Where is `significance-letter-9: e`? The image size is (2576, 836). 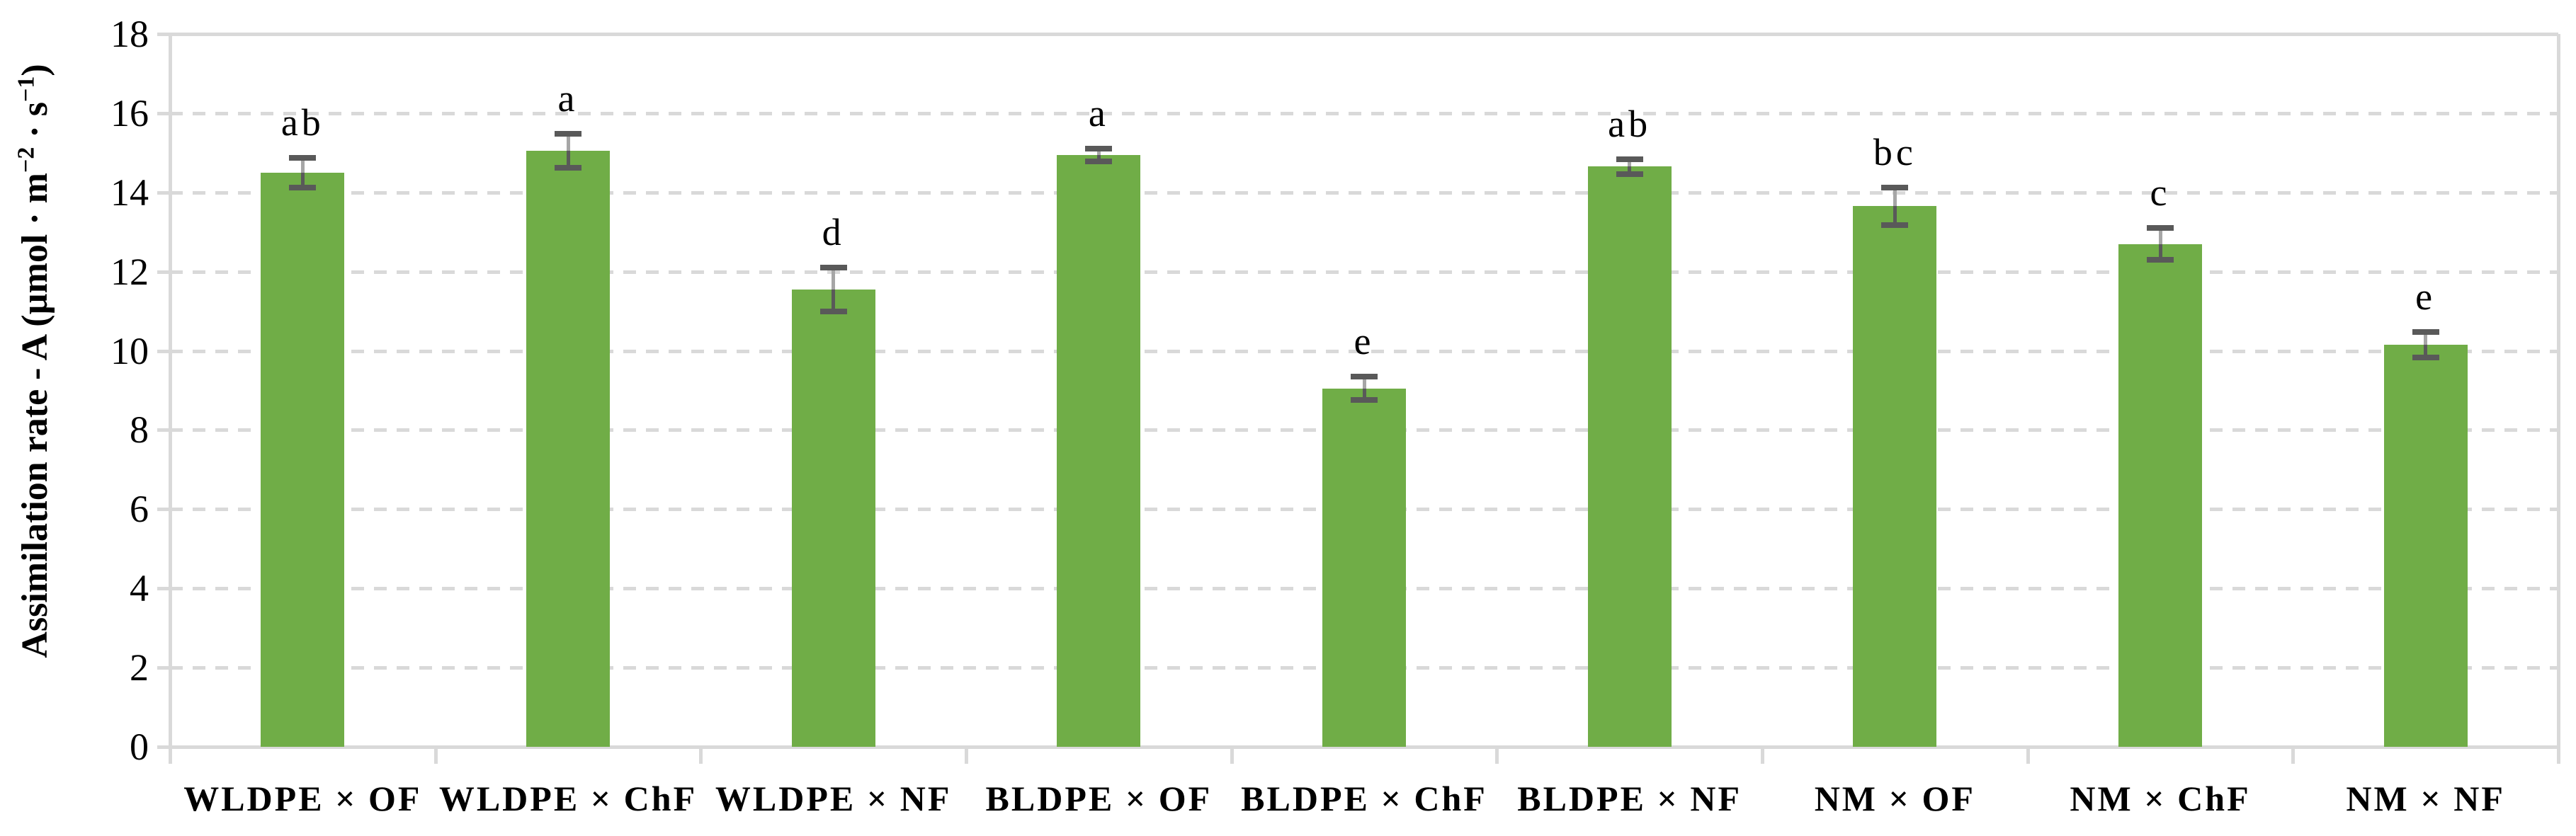
significance-letter-9: e is located at coordinates (2425, 297).